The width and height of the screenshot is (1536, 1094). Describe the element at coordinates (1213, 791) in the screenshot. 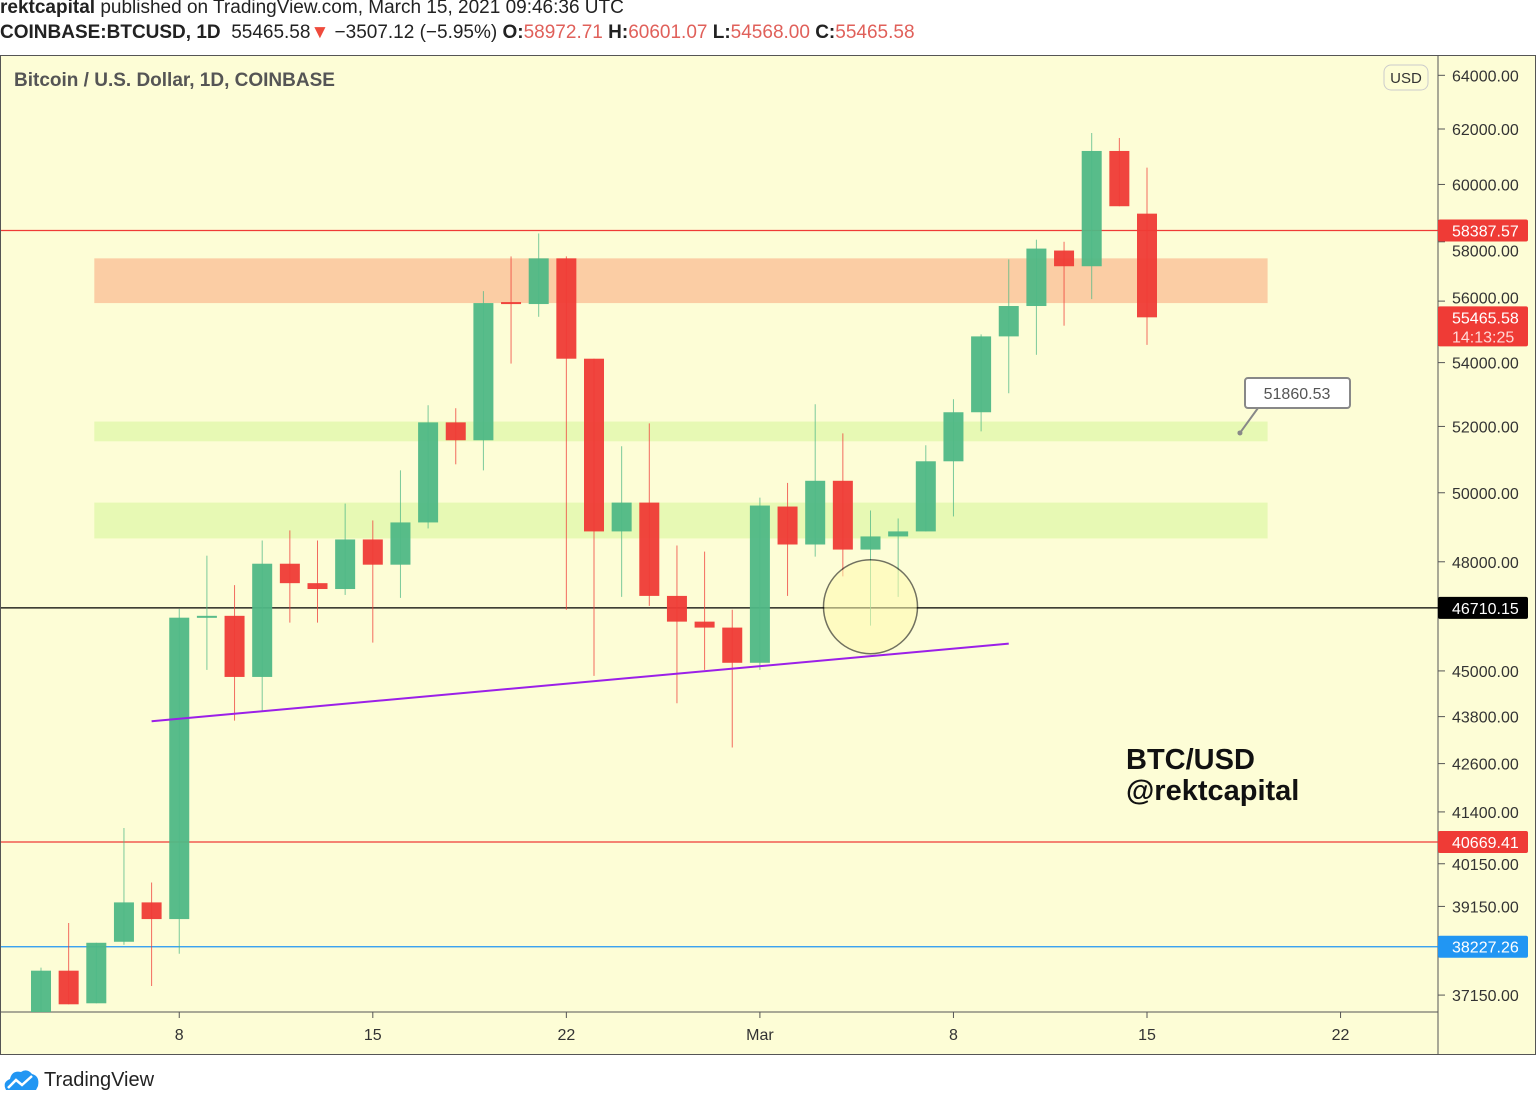

I see `stamp-line2: @rektcapital` at that location.